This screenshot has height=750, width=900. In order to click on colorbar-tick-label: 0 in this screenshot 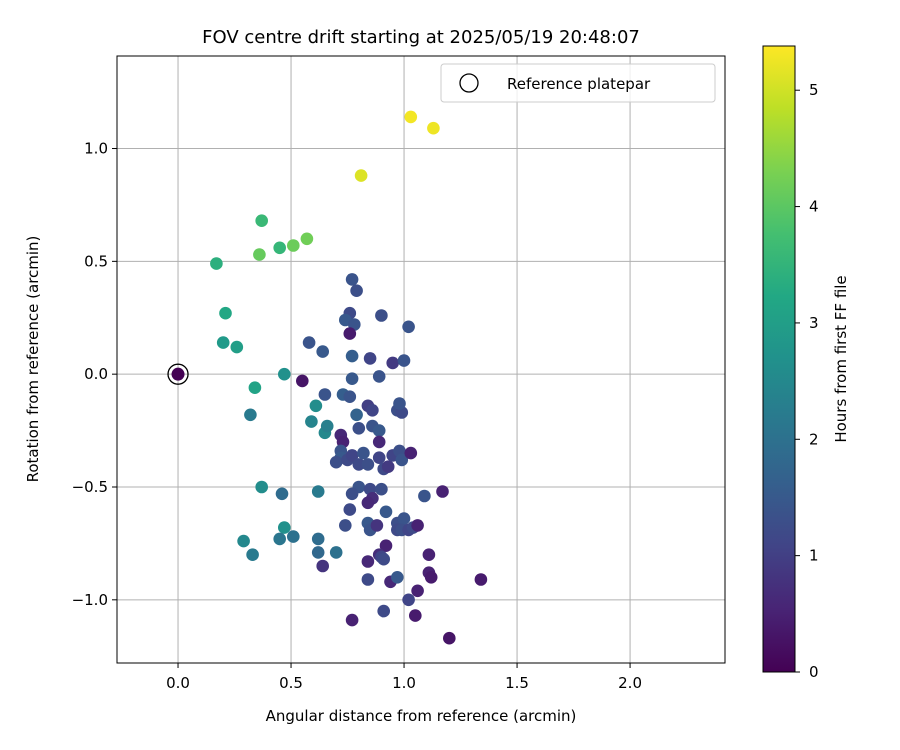, I will do `click(814, 672)`.